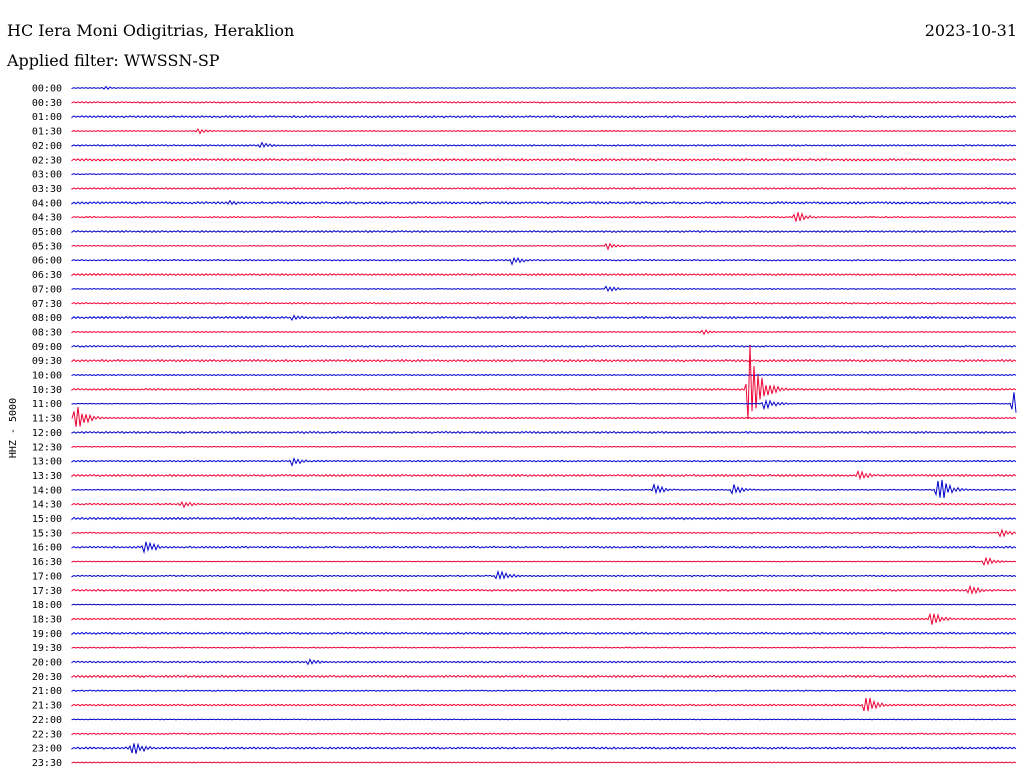  Describe the element at coordinates (47, 203) in the screenshot. I see `row-time-label: 04:00` at that location.